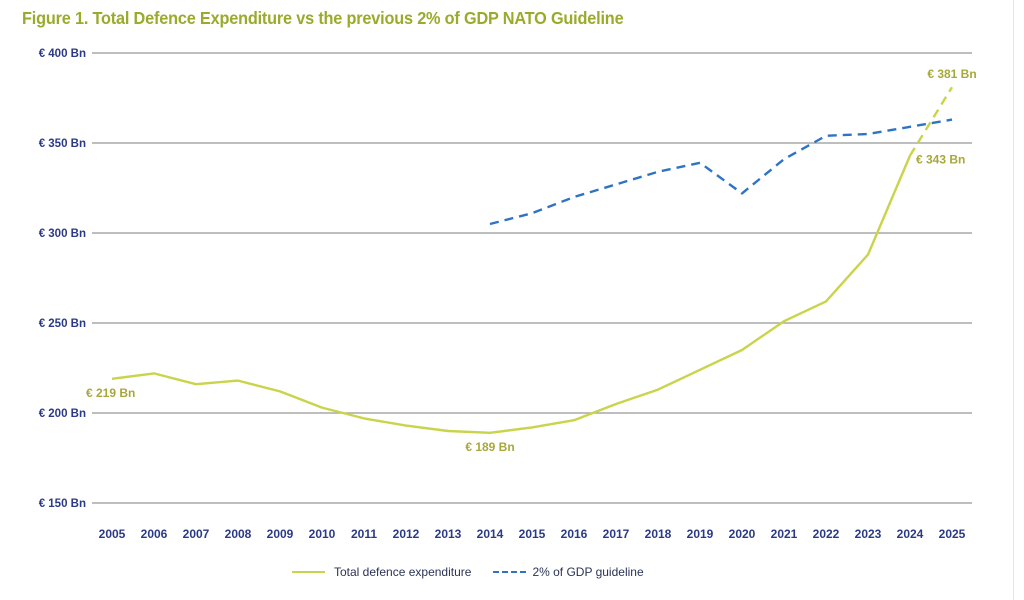 The height and width of the screenshot is (600, 1024). What do you see at coordinates (406, 534) in the screenshot?
I see `x-tick-label: 2012` at bounding box center [406, 534].